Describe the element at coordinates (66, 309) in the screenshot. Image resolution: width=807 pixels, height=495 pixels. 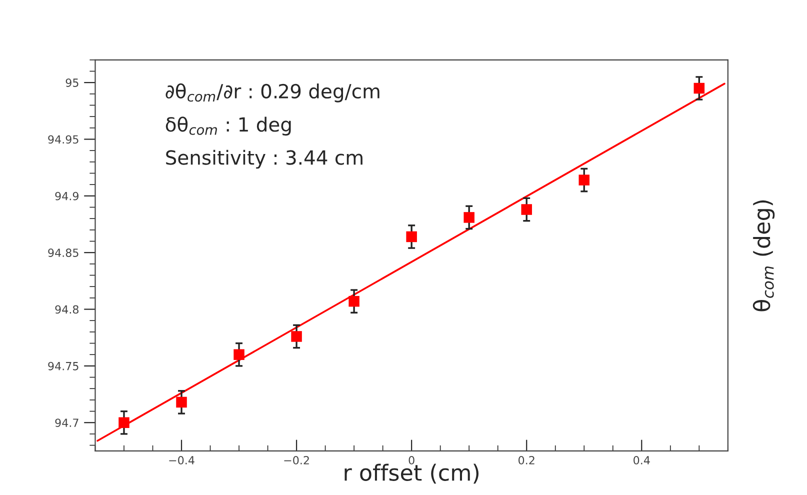
I see `y-tick-label: 94.8` at that location.